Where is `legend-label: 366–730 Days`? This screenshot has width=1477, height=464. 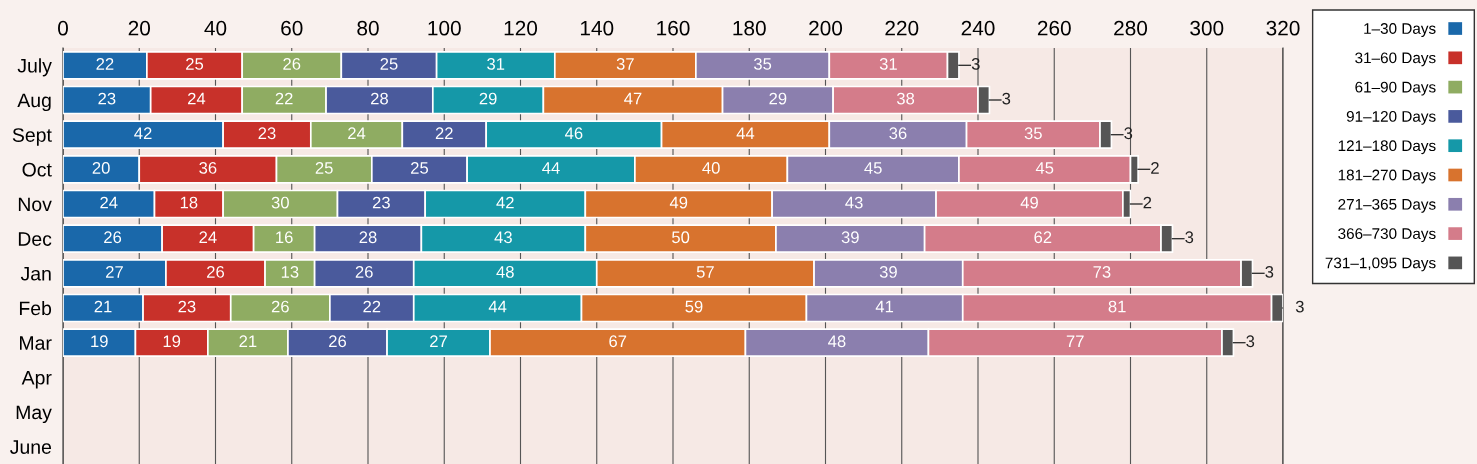
legend-label: 366–730 Days is located at coordinates (1387, 235).